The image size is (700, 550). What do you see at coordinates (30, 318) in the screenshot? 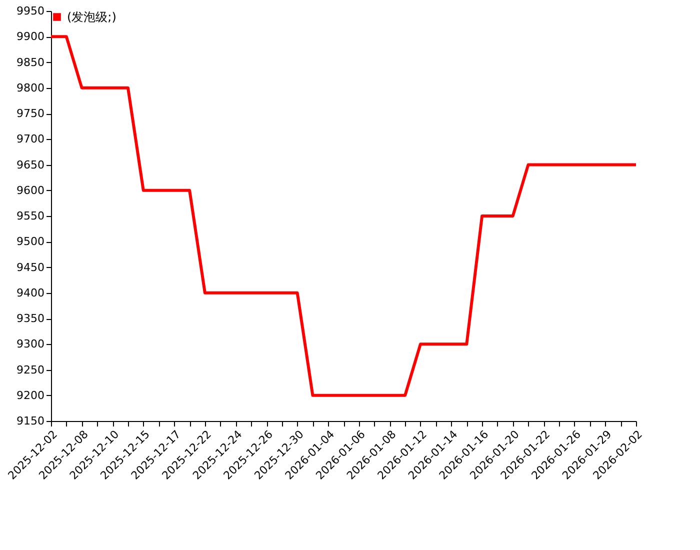
I see `y-tick-label: 9350` at bounding box center [30, 318].